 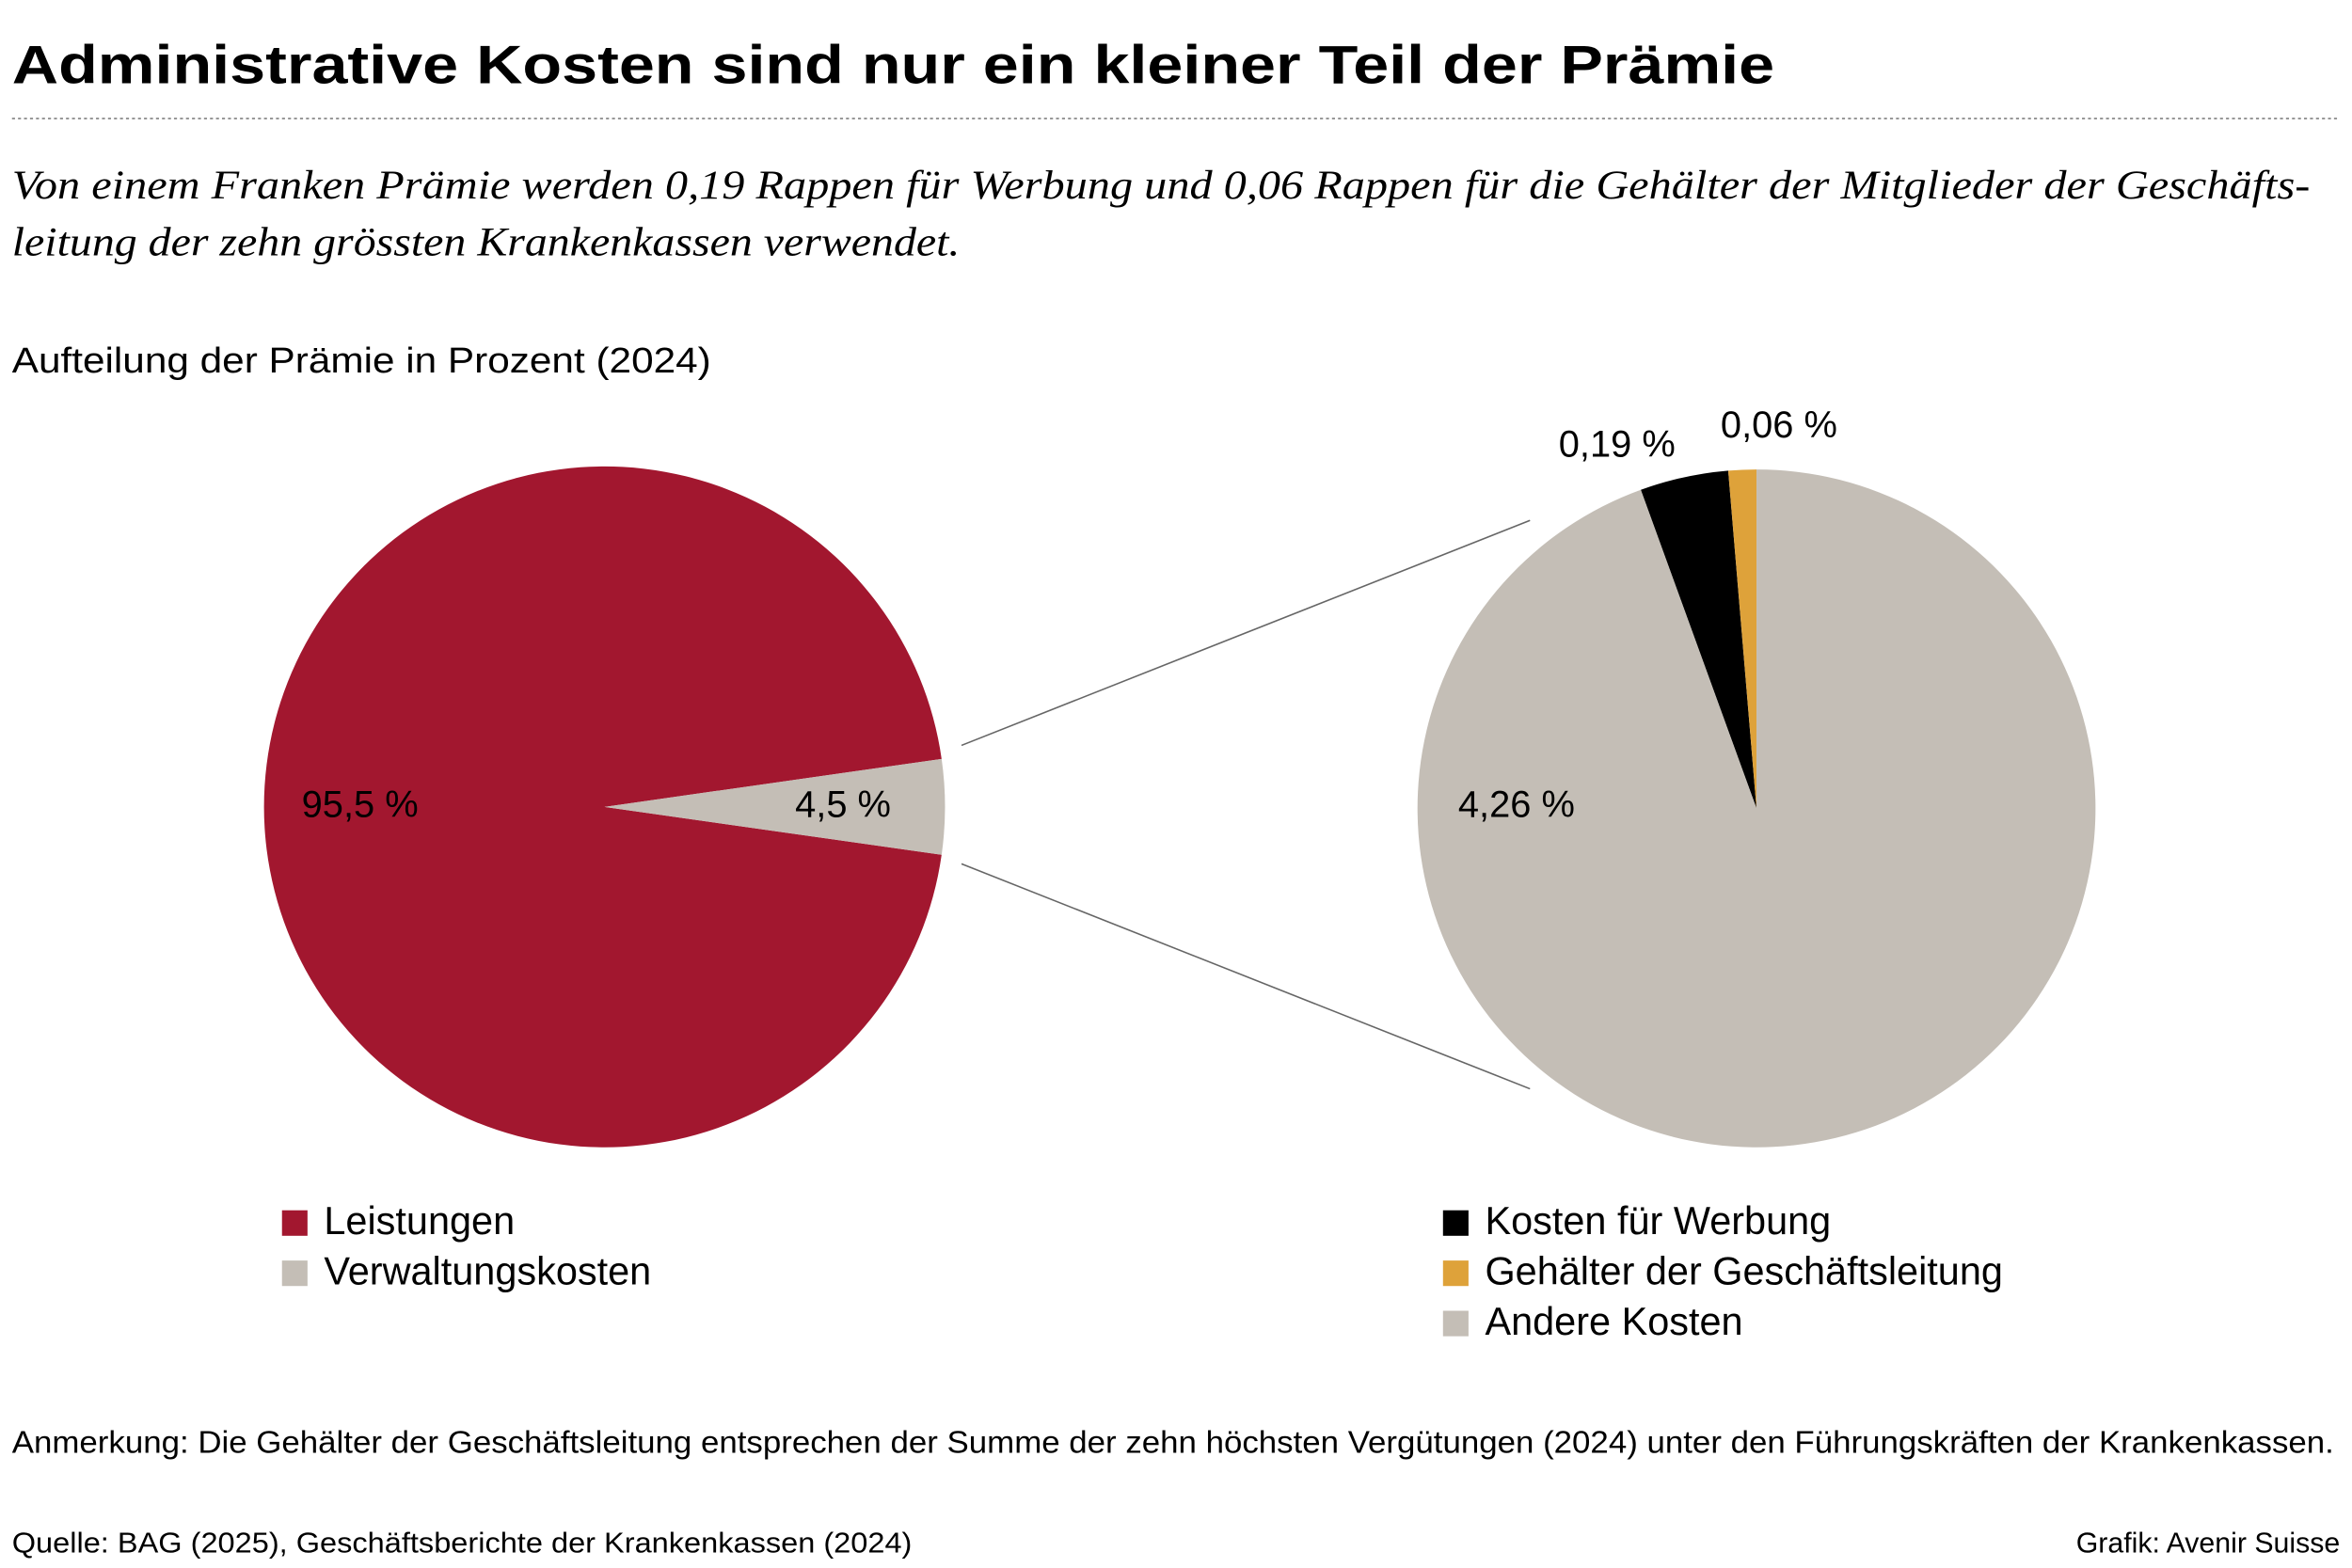 I want to click on legend-label: Leistungen, so click(x=419, y=1220).